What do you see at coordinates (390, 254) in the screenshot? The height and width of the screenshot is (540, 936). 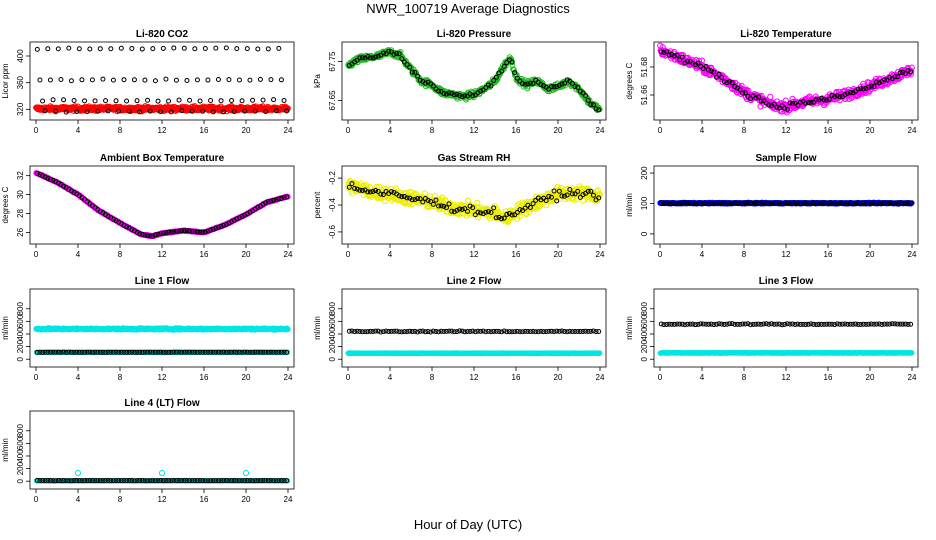 I see `x-tick-label: 4` at bounding box center [390, 254].